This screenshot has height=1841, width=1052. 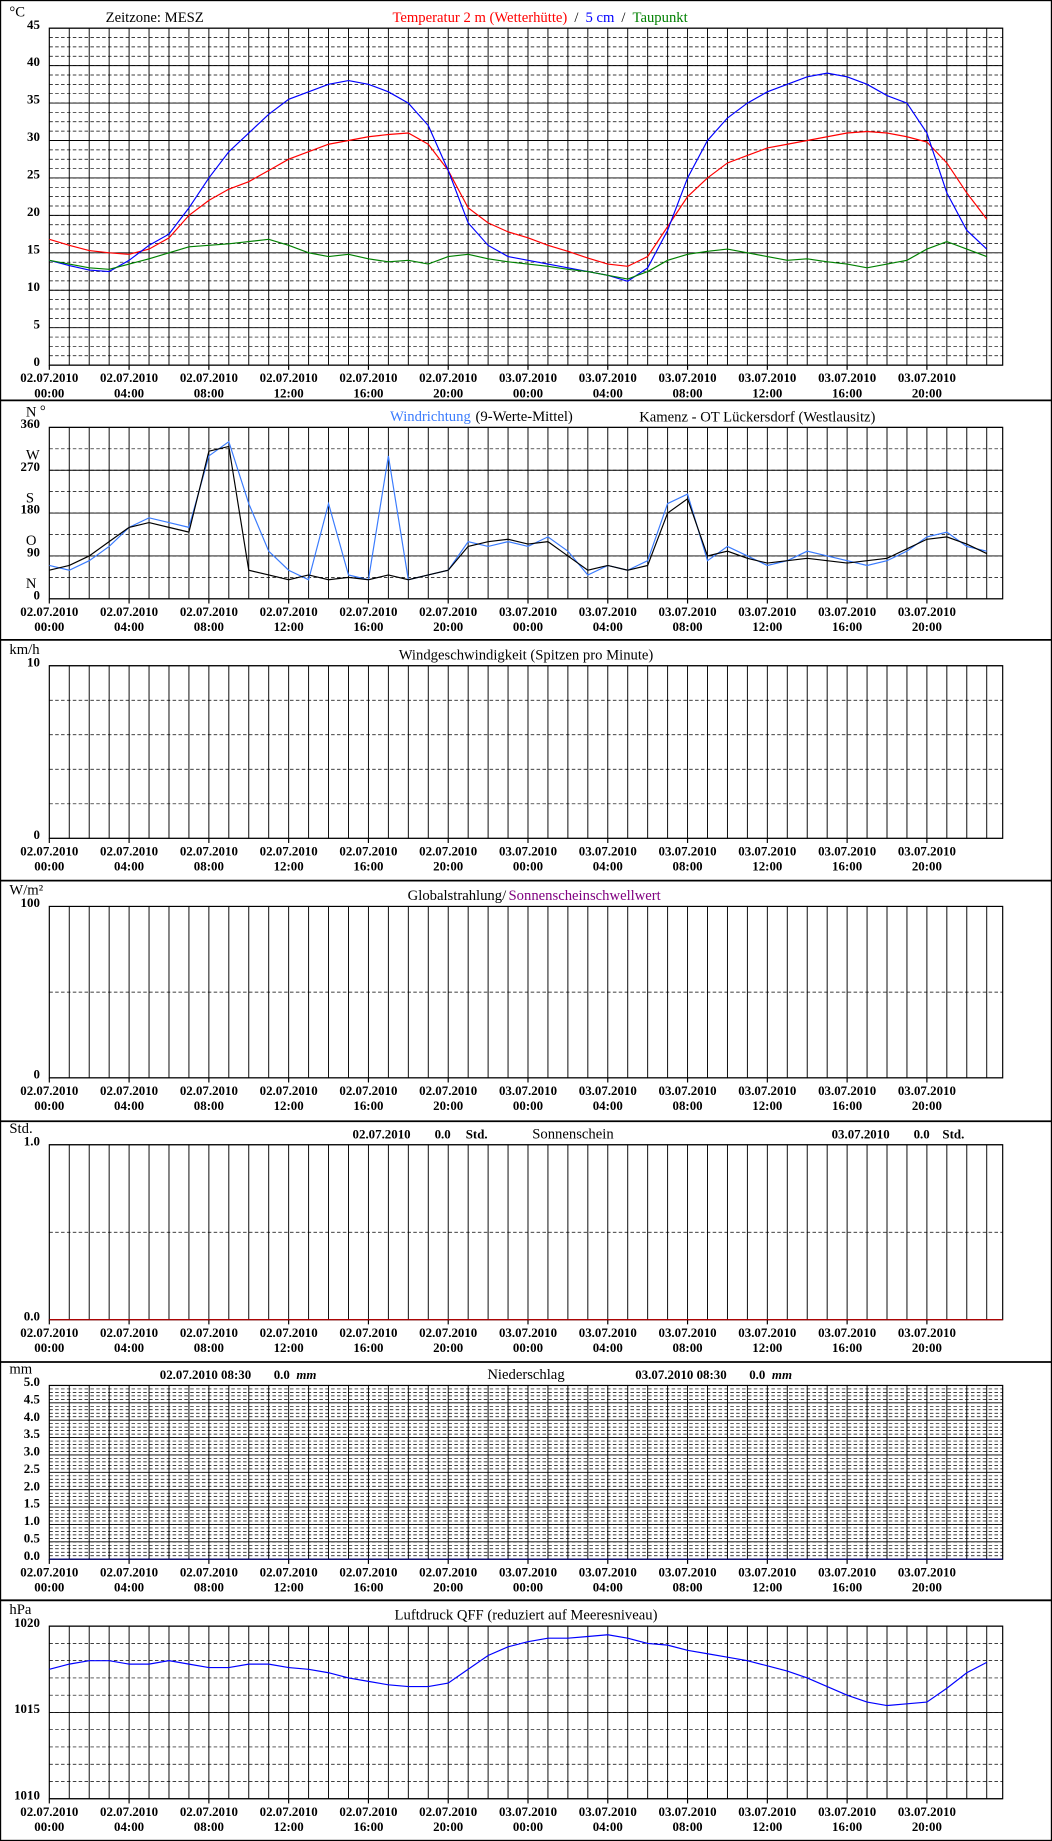 I want to click on y-tick-label: 30, so click(x=33, y=136).